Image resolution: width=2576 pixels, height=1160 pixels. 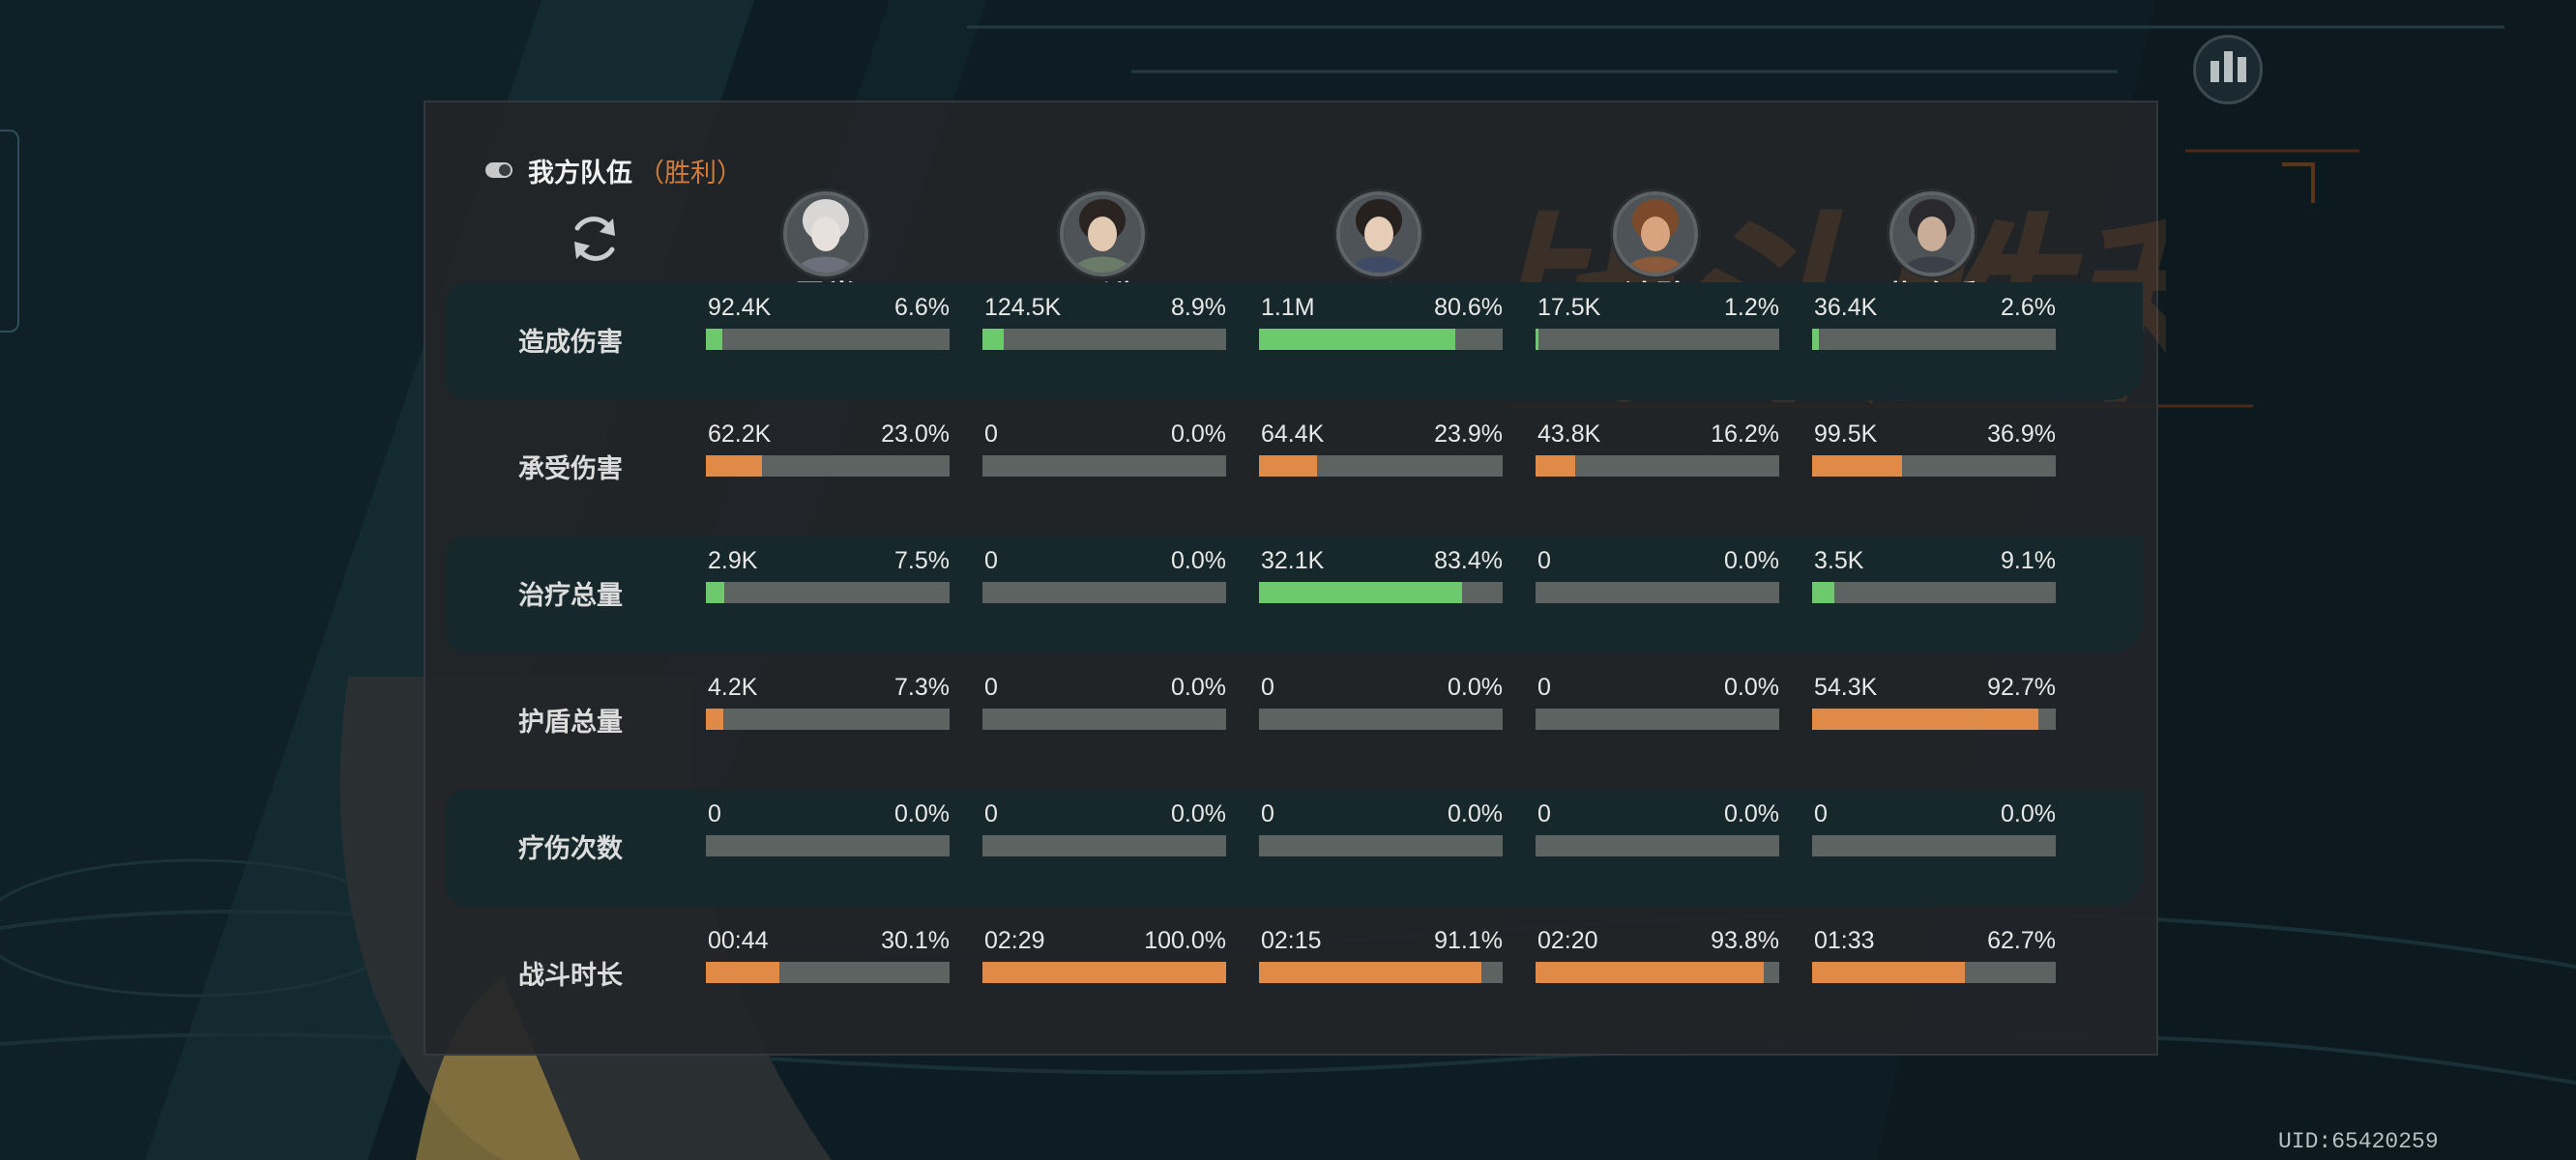 What do you see at coordinates (1567, 941) in the screenshot?
I see `stat-value: 02:20` at bounding box center [1567, 941].